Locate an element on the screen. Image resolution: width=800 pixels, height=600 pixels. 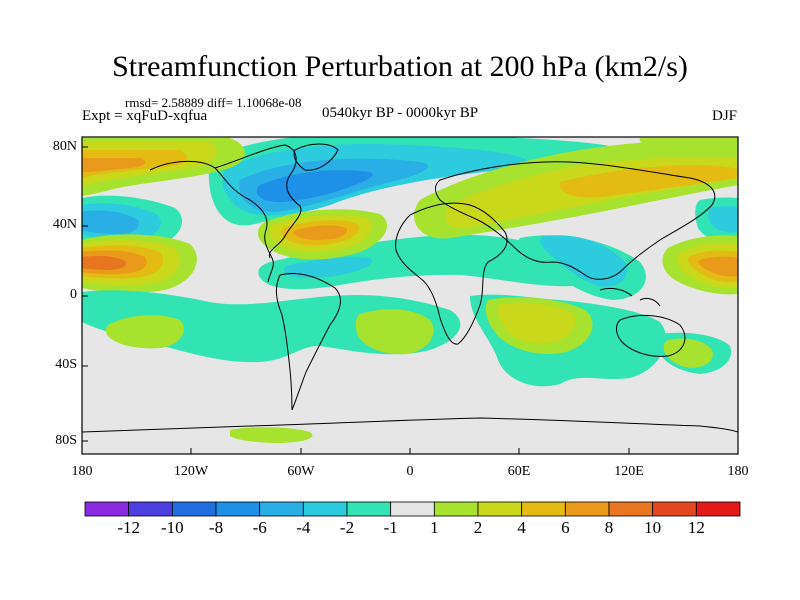
colorbar-label: -2 is located at coordinates (347, 527).